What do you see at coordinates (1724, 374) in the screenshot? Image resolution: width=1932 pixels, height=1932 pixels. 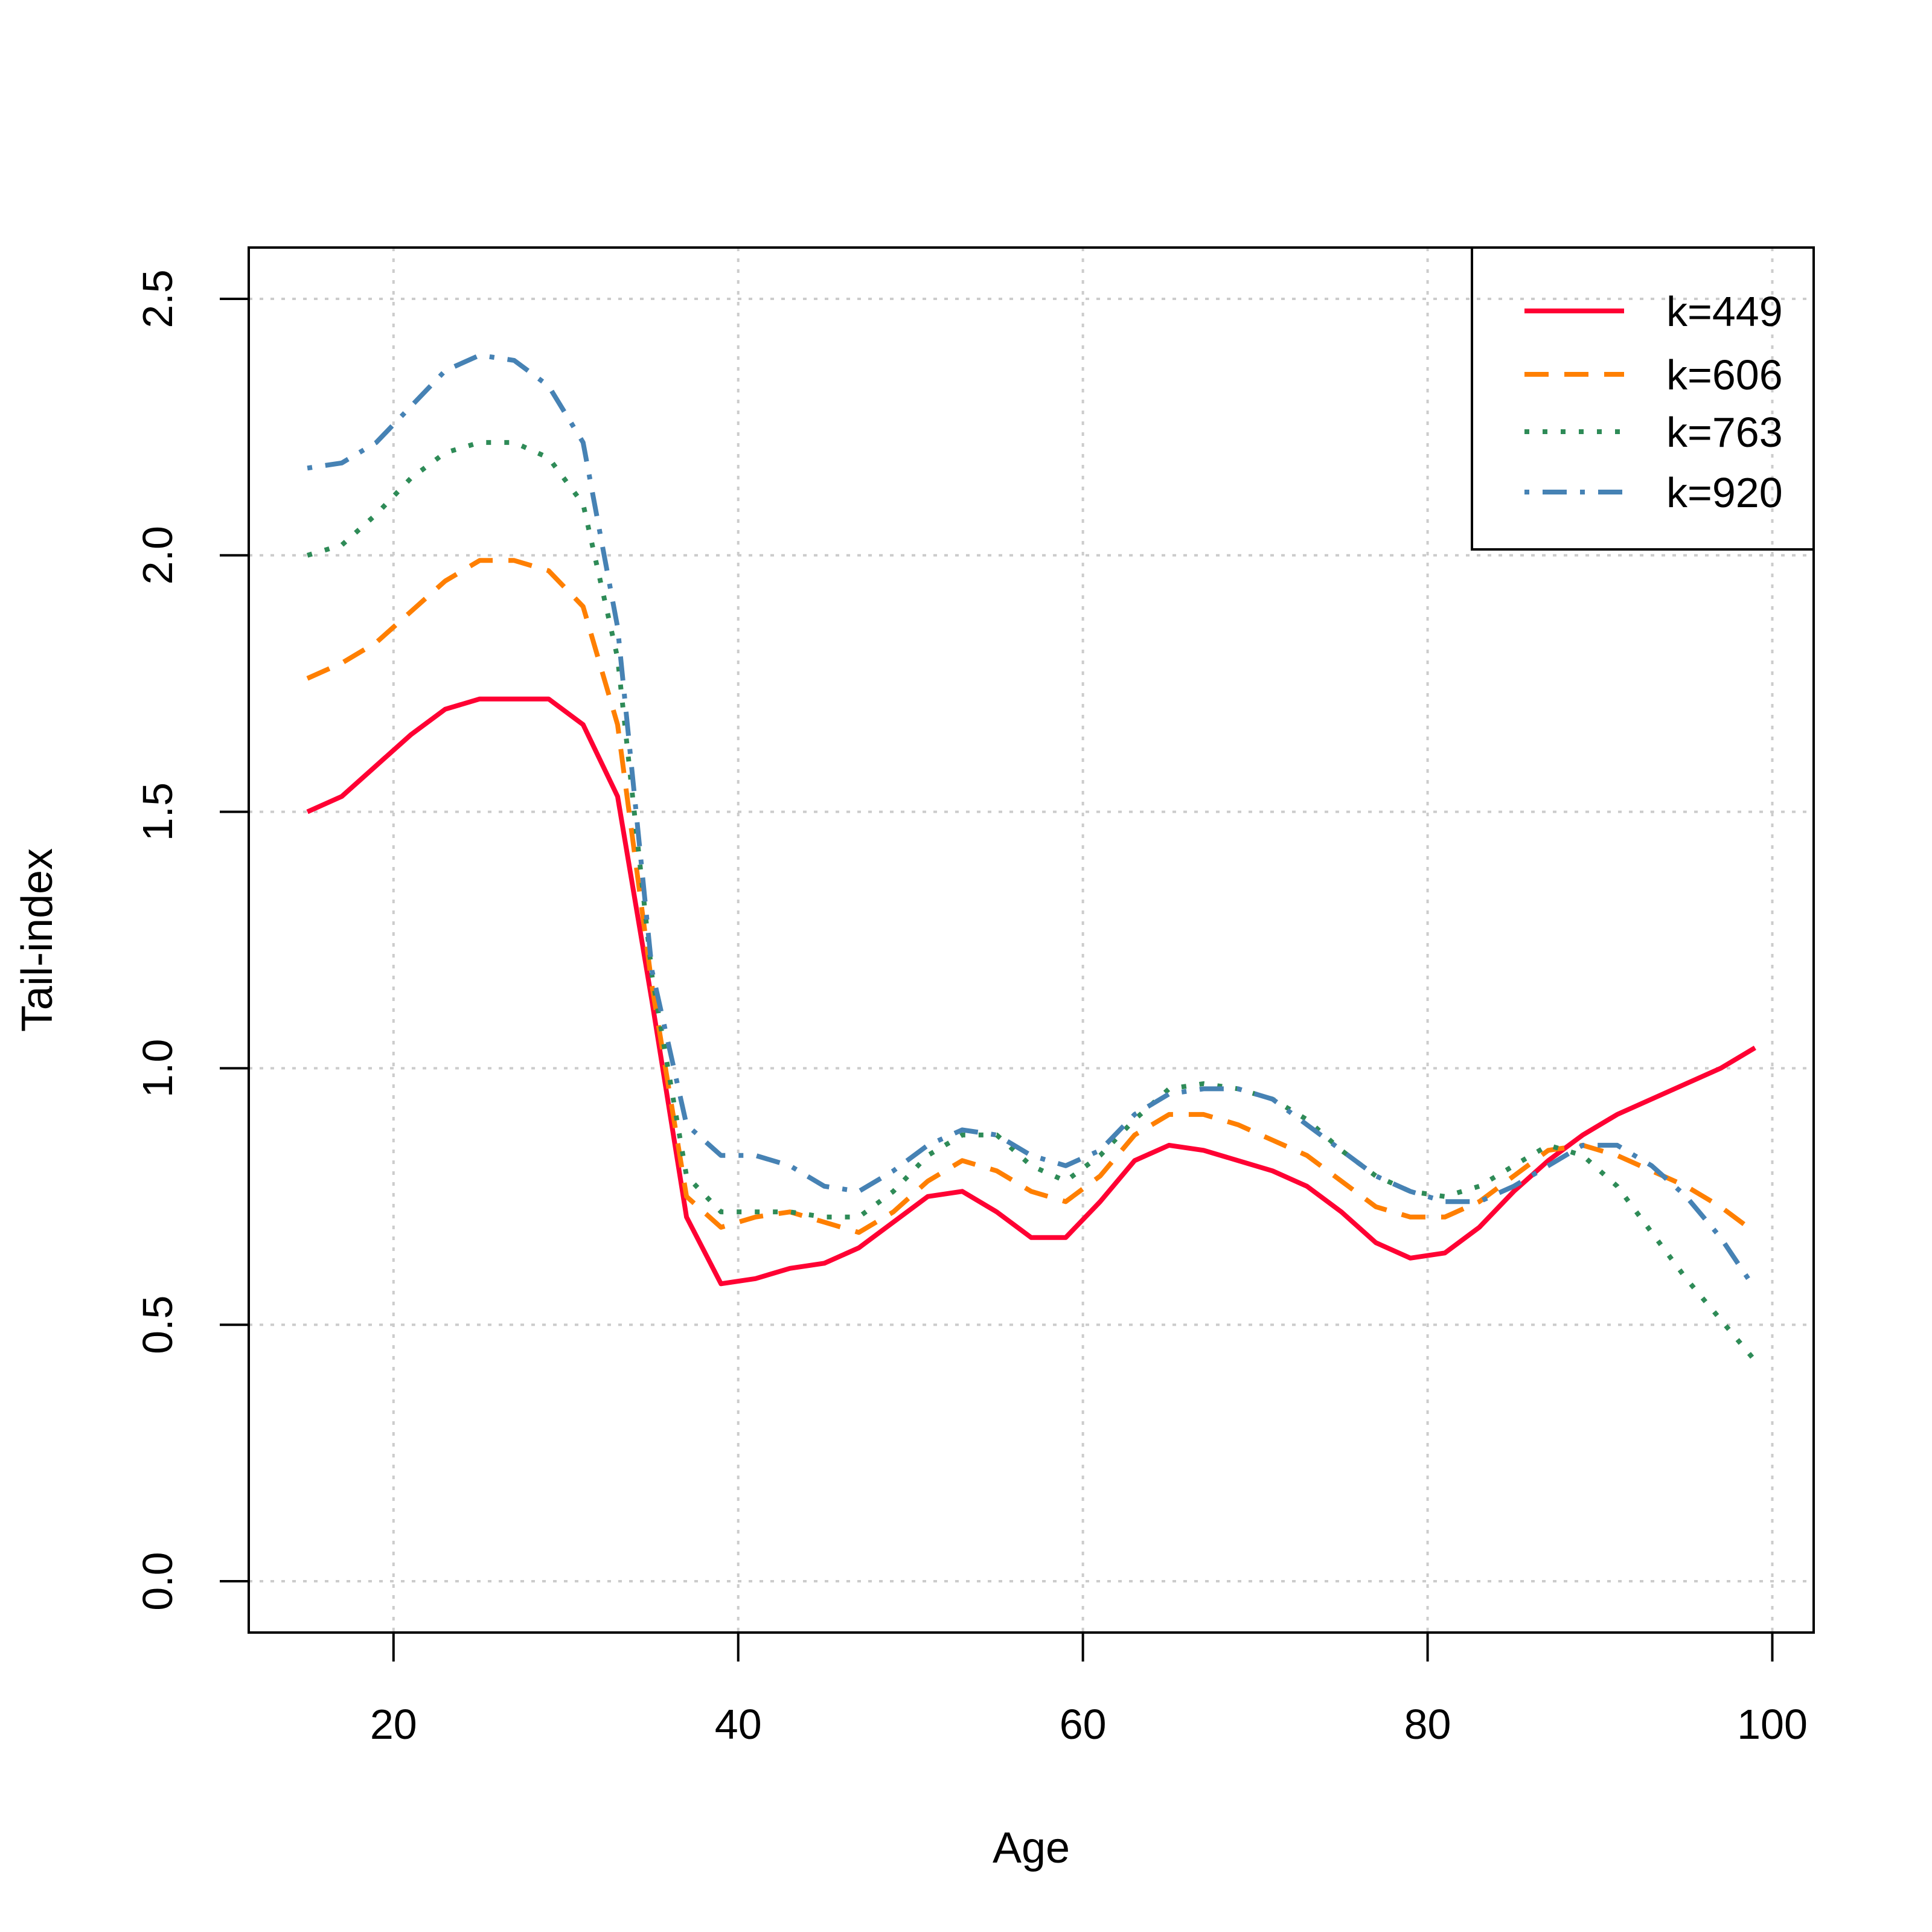 I see `legend-label-k-606: k=606` at bounding box center [1724, 374].